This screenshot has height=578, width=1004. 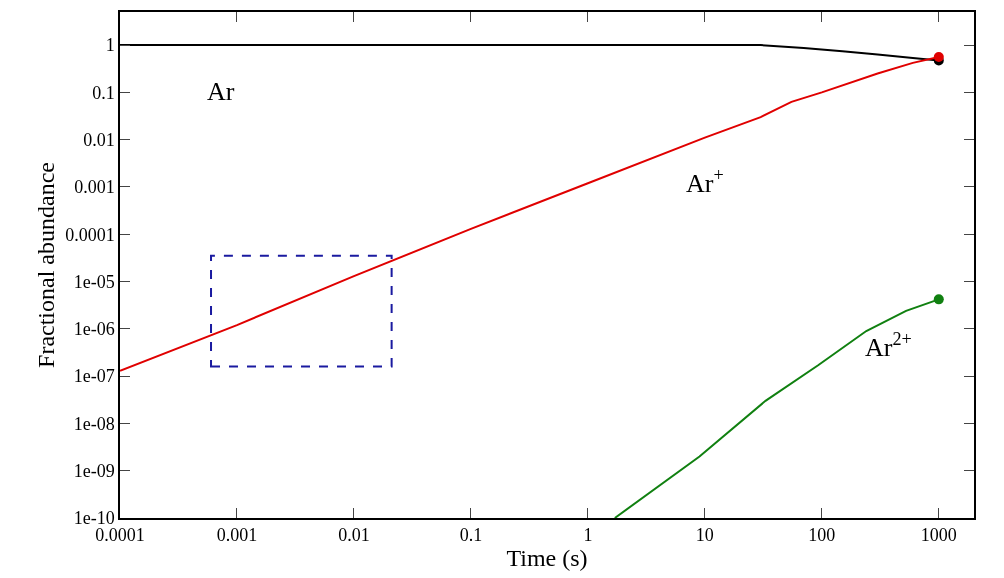 What do you see at coordinates (547, 558) in the screenshot?
I see `x-axis-title: Time (s)` at bounding box center [547, 558].